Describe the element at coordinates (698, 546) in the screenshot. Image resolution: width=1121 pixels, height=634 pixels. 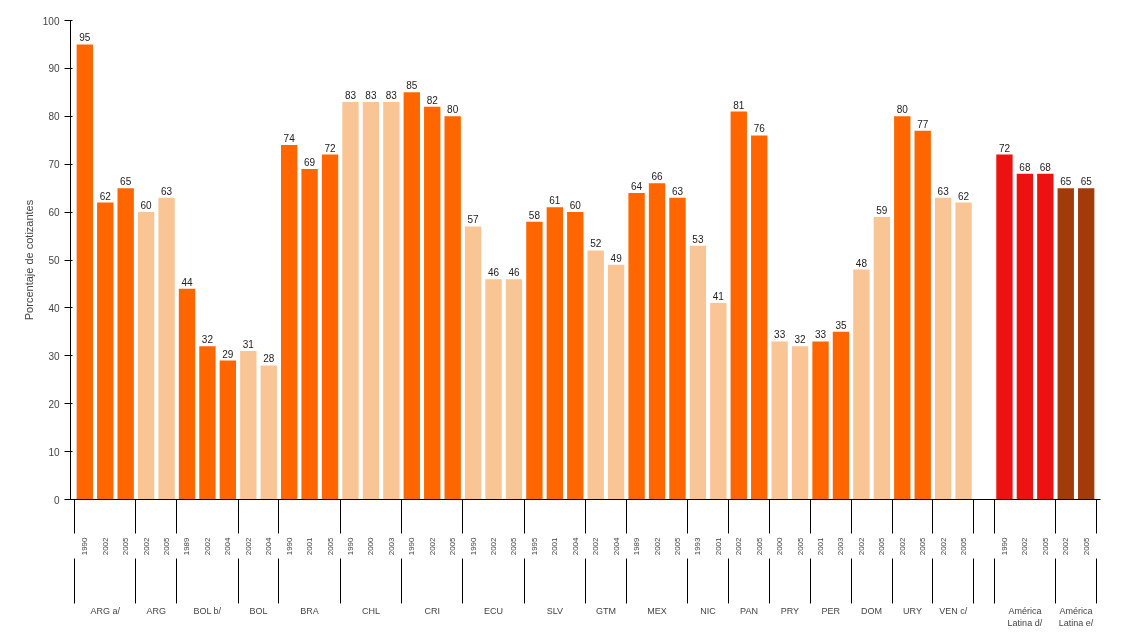
I see `x-tick-label: 1993` at that location.